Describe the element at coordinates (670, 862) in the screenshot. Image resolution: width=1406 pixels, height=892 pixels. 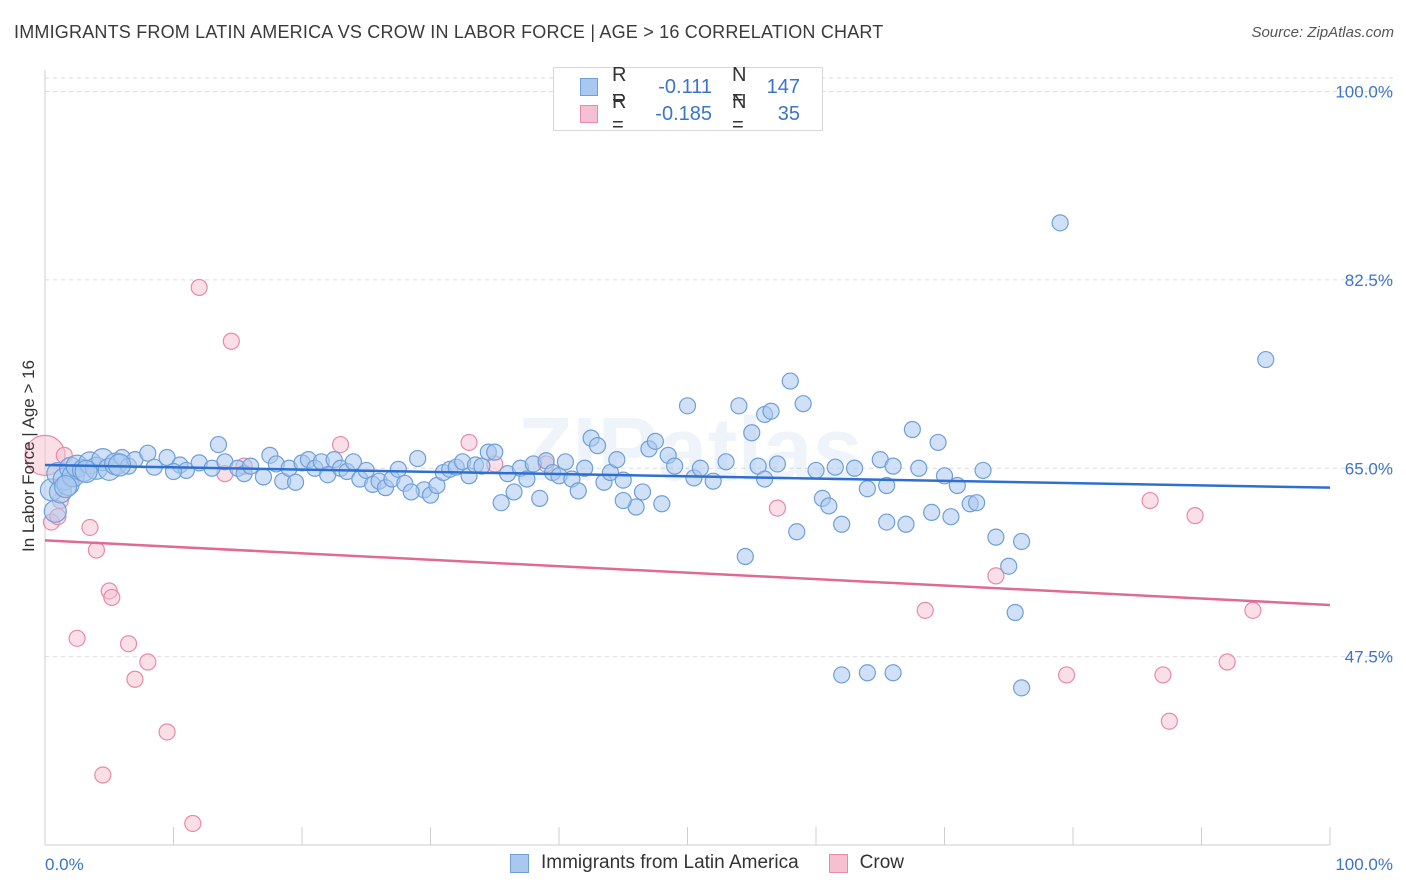
I see `legend-label-immigrants: Immigrants from Latin America` at that location.